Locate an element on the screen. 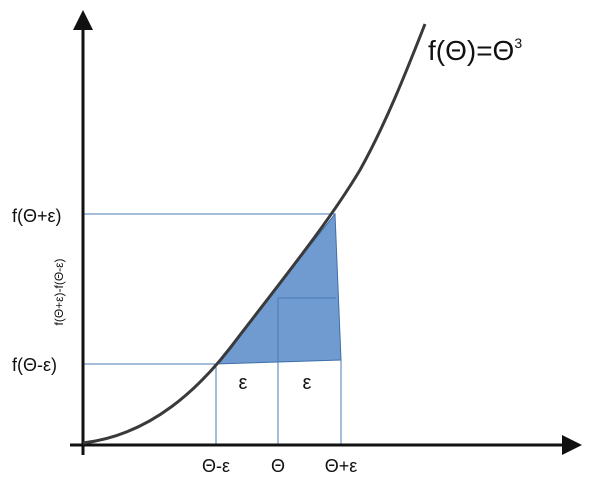  y-label-lower: f(Θ-ε) is located at coordinates (34, 365).